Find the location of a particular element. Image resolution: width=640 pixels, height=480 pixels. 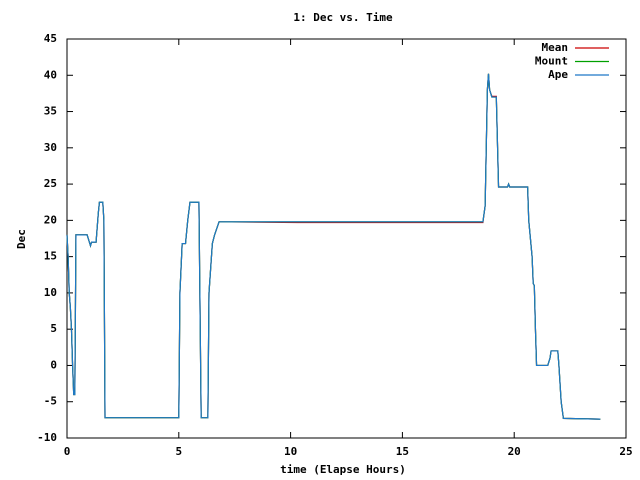

y-tick-label: -10 is located at coordinates (47, 437).